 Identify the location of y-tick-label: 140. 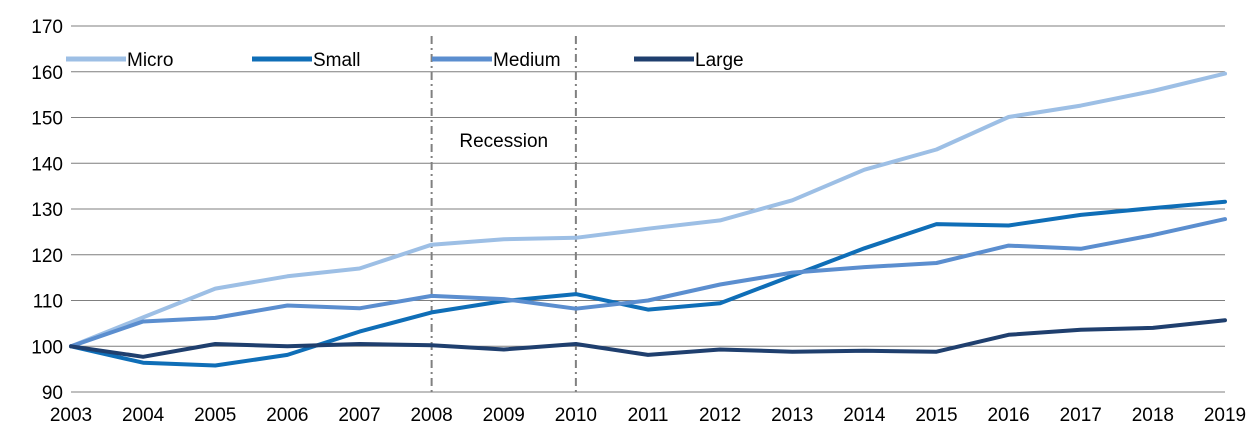
(47, 164).